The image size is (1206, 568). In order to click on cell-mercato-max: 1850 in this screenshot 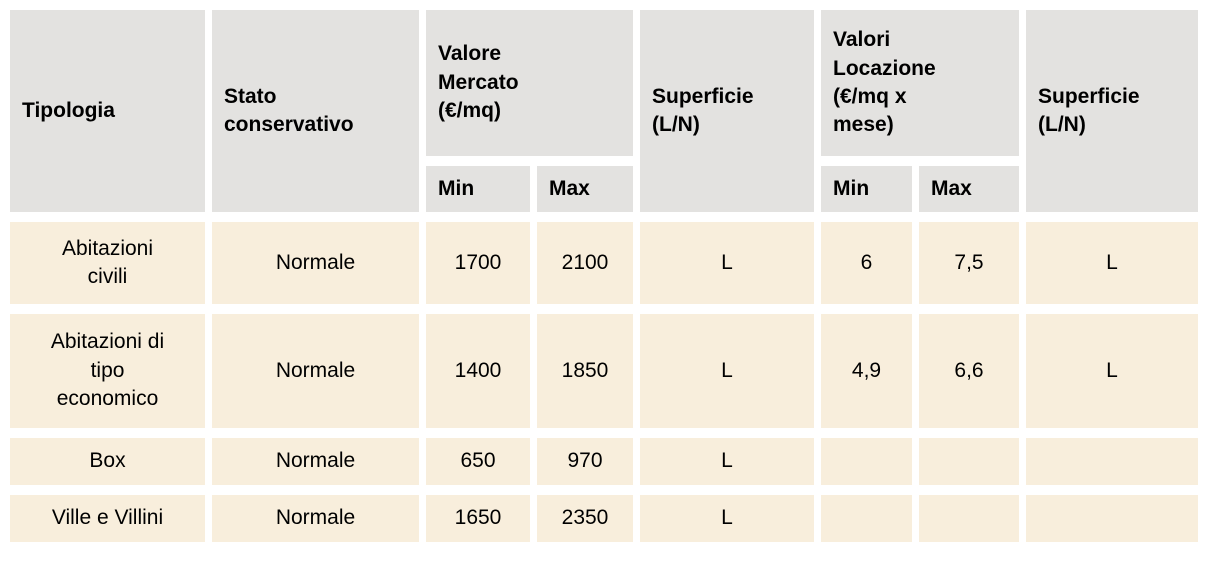, I will do `click(585, 371)`.